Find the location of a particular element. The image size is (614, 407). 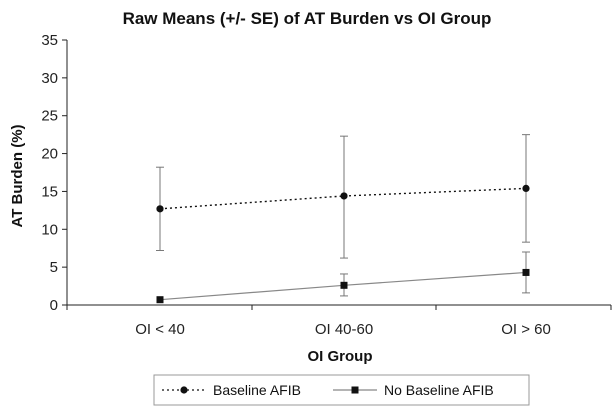

legend-item-0: Baseline AFIB is located at coordinates (231, 390).